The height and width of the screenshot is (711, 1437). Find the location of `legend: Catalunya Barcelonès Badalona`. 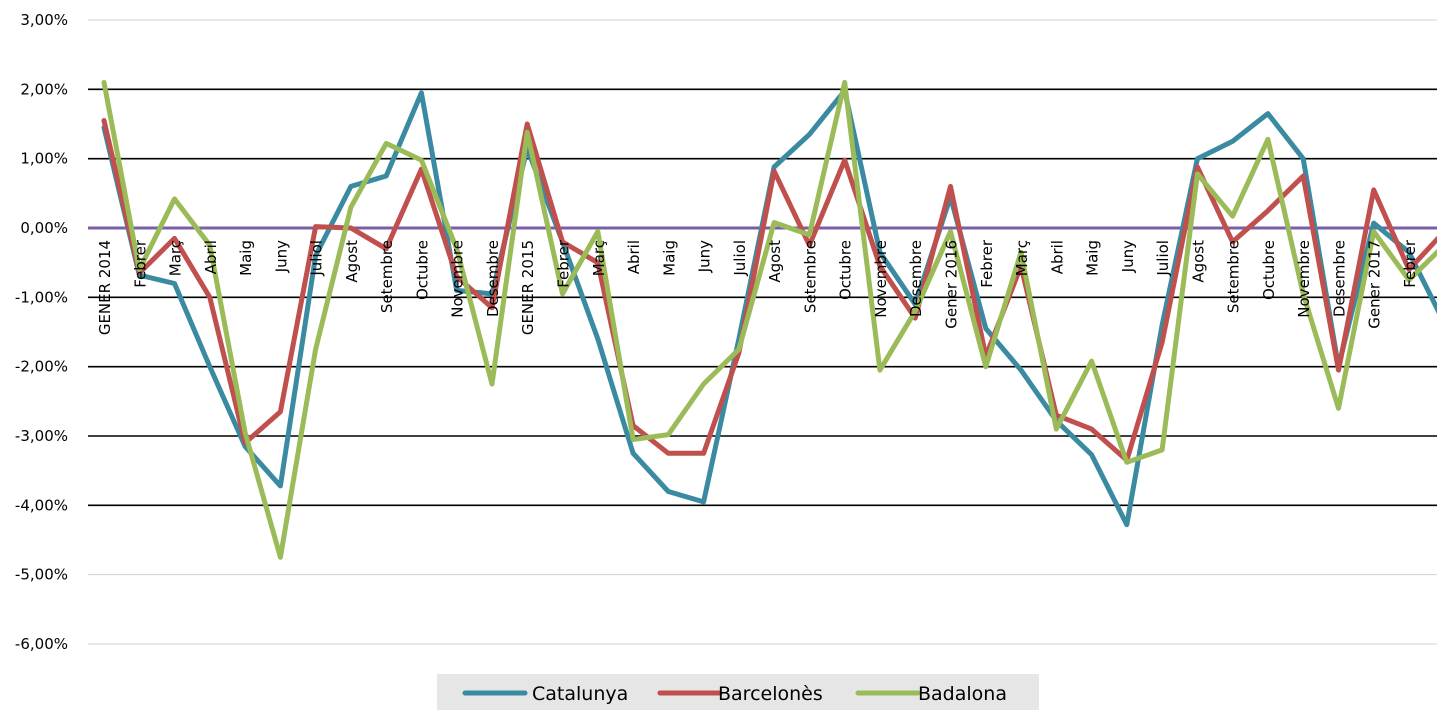

legend: Catalunya Barcelonès Badalona is located at coordinates (738, 692).